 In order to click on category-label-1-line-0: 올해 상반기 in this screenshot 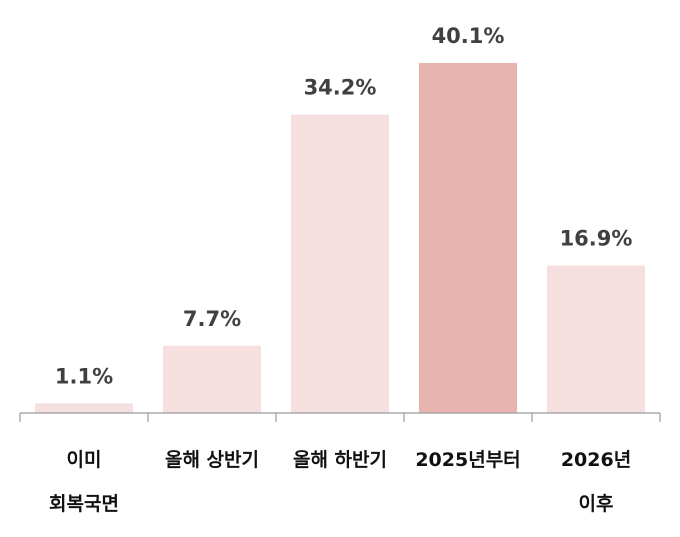, I will do `click(212, 460)`.